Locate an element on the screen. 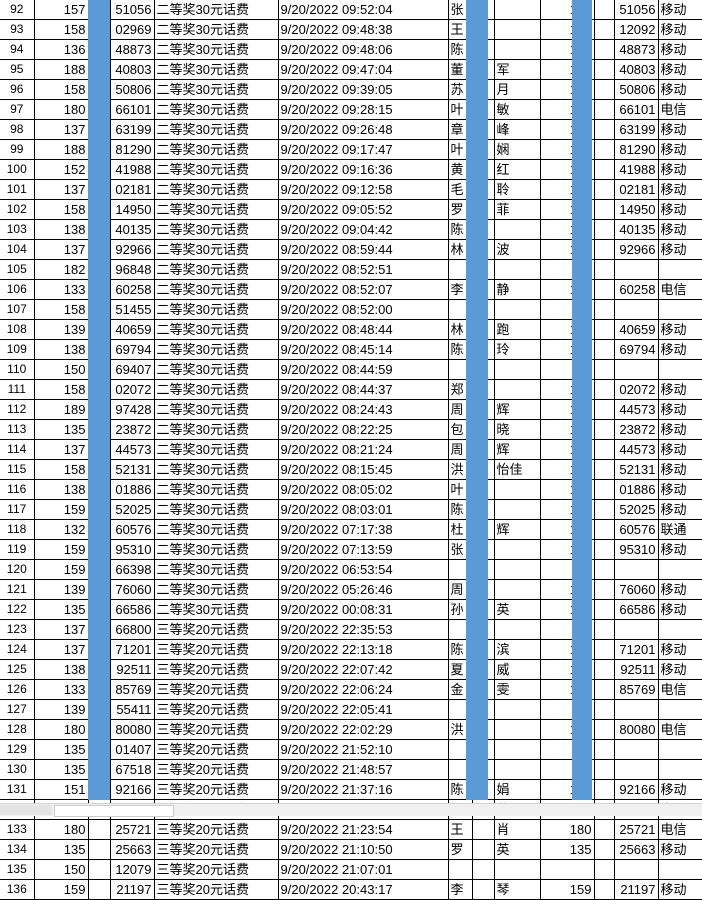  datetime-cell: 9/20/2022 08:05:02 is located at coordinates (363, 489).